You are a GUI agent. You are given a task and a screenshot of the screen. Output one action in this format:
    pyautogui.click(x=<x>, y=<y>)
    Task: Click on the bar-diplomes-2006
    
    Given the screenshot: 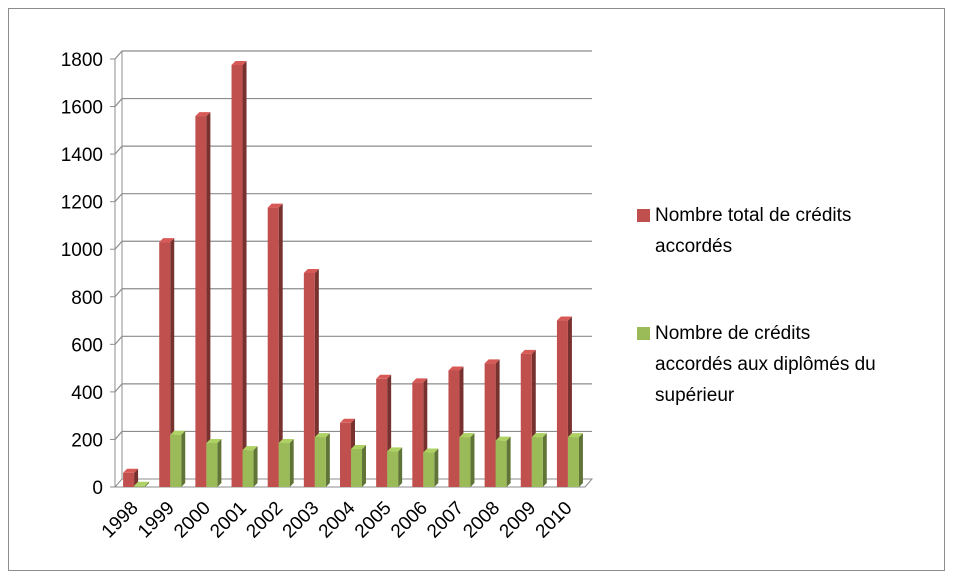 What is the action you would take?
    pyautogui.click(x=431, y=467)
    